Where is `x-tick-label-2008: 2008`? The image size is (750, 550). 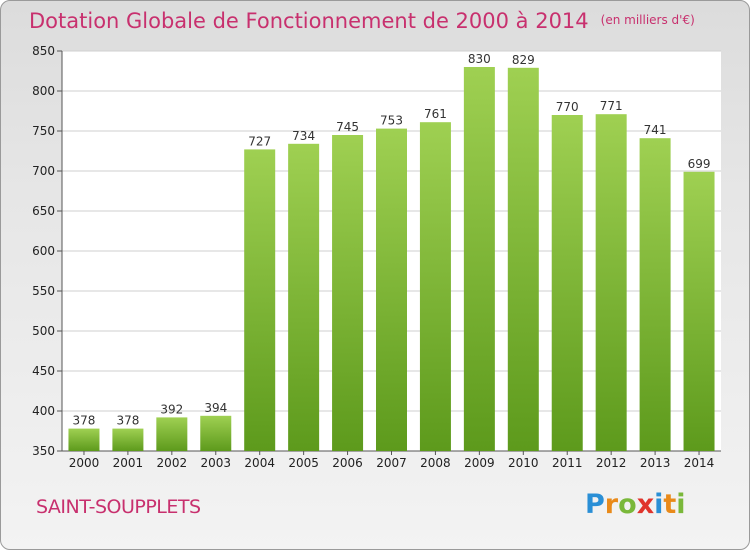
x-tick-label-2008: 2008 is located at coordinates (435, 463).